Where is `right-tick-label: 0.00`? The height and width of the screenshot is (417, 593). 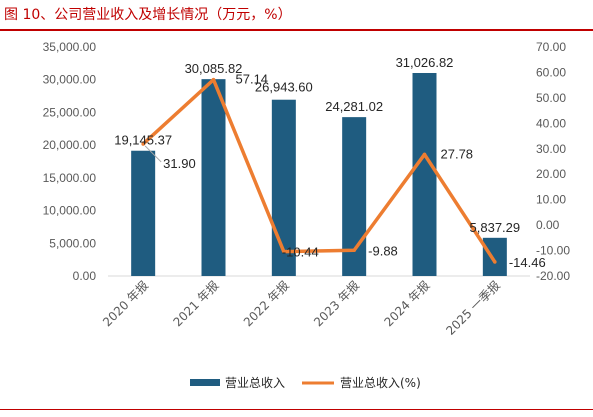 right-tick-label: 0.00 is located at coordinates (548, 225).